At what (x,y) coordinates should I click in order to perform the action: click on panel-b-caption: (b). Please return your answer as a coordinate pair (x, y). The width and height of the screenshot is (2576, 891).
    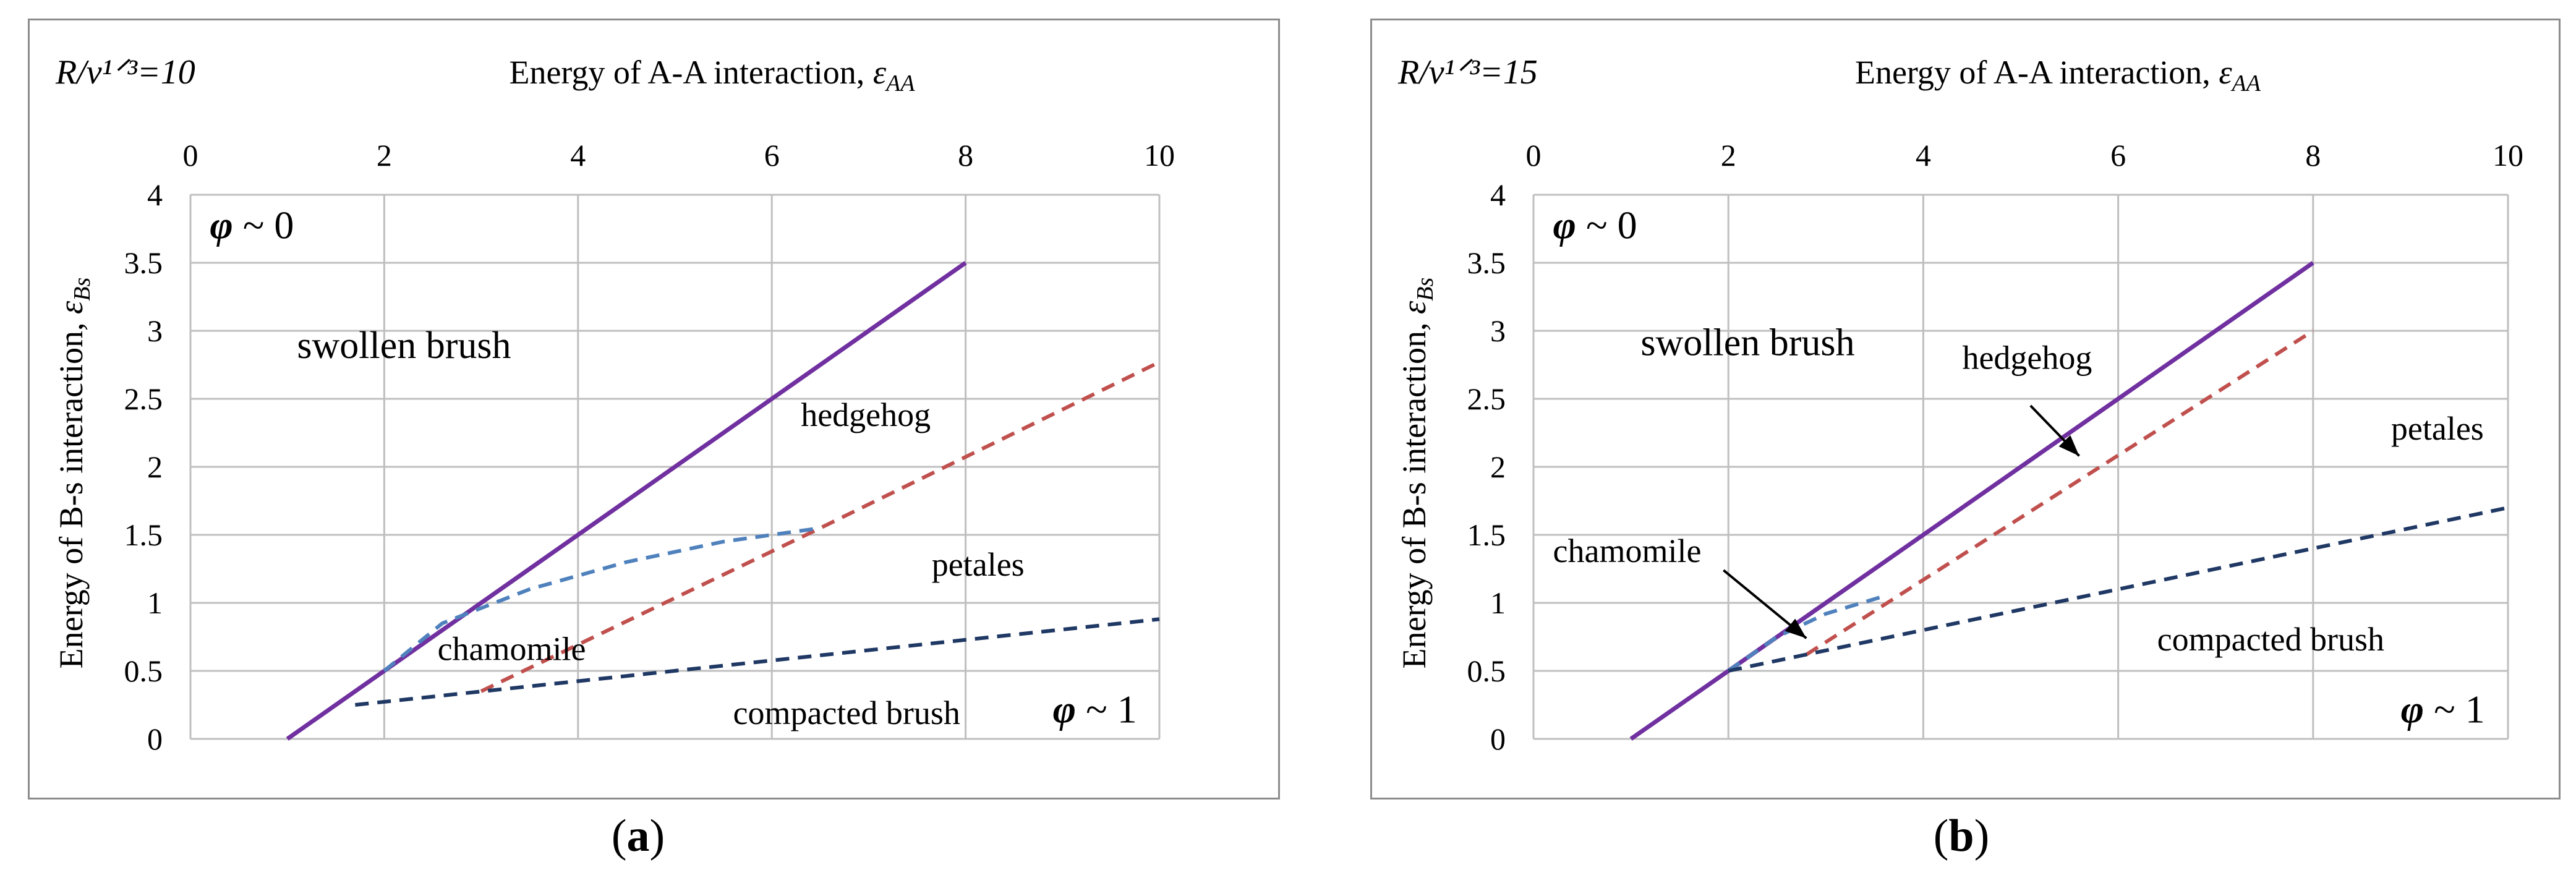
    Looking at the image, I should click on (1961, 836).